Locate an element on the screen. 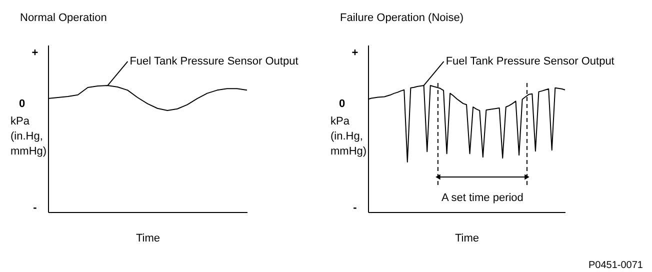 Image resolution: width=652 pixels, height=272 pixels. annotation: A set time period is located at coordinates (482, 198).